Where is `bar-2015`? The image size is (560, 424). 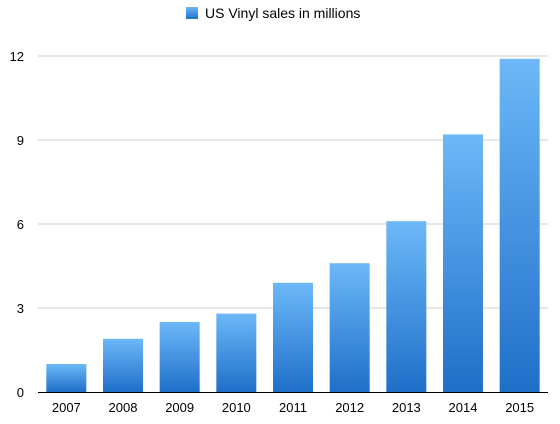 bar-2015 is located at coordinates (519, 225).